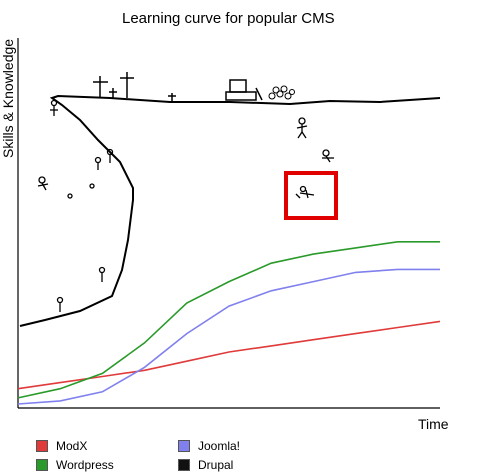 This screenshot has width=490, height=475. I want to click on legend-label-drupal: Drupal, so click(216, 465).